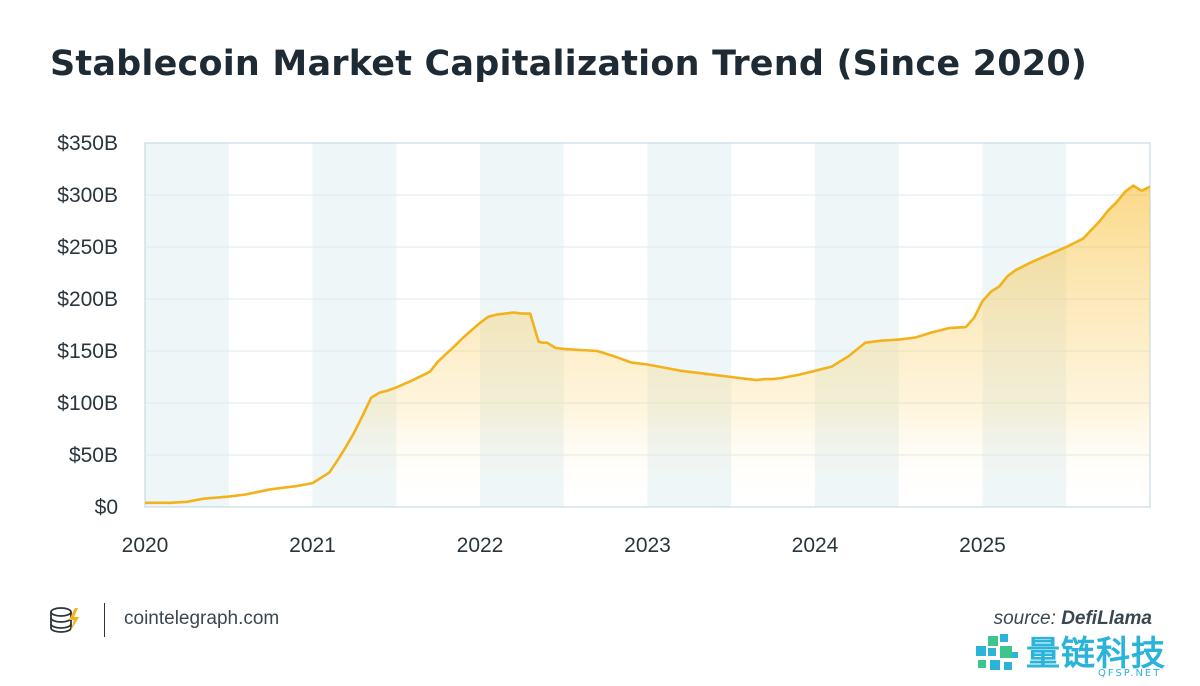  What do you see at coordinates (104, 620) in the screenshot?
I see `footer-divider` at bounding box center [104, 620].